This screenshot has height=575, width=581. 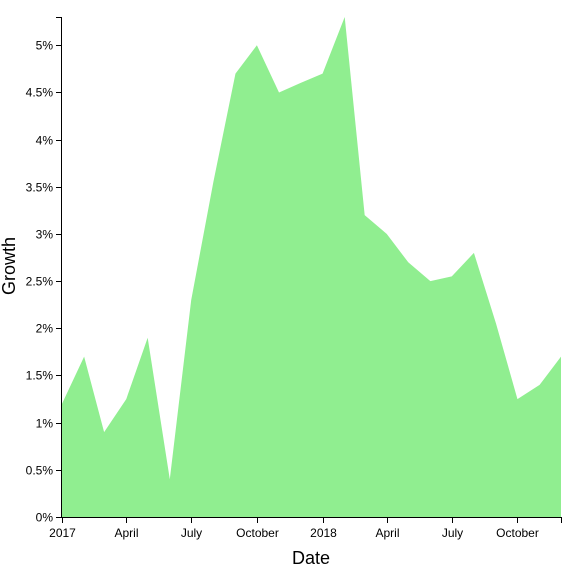 What do you see at coordinates (45, 424) in the screenshot?
I see `y-tick-label: 1%` at bounding box center [45, 424].